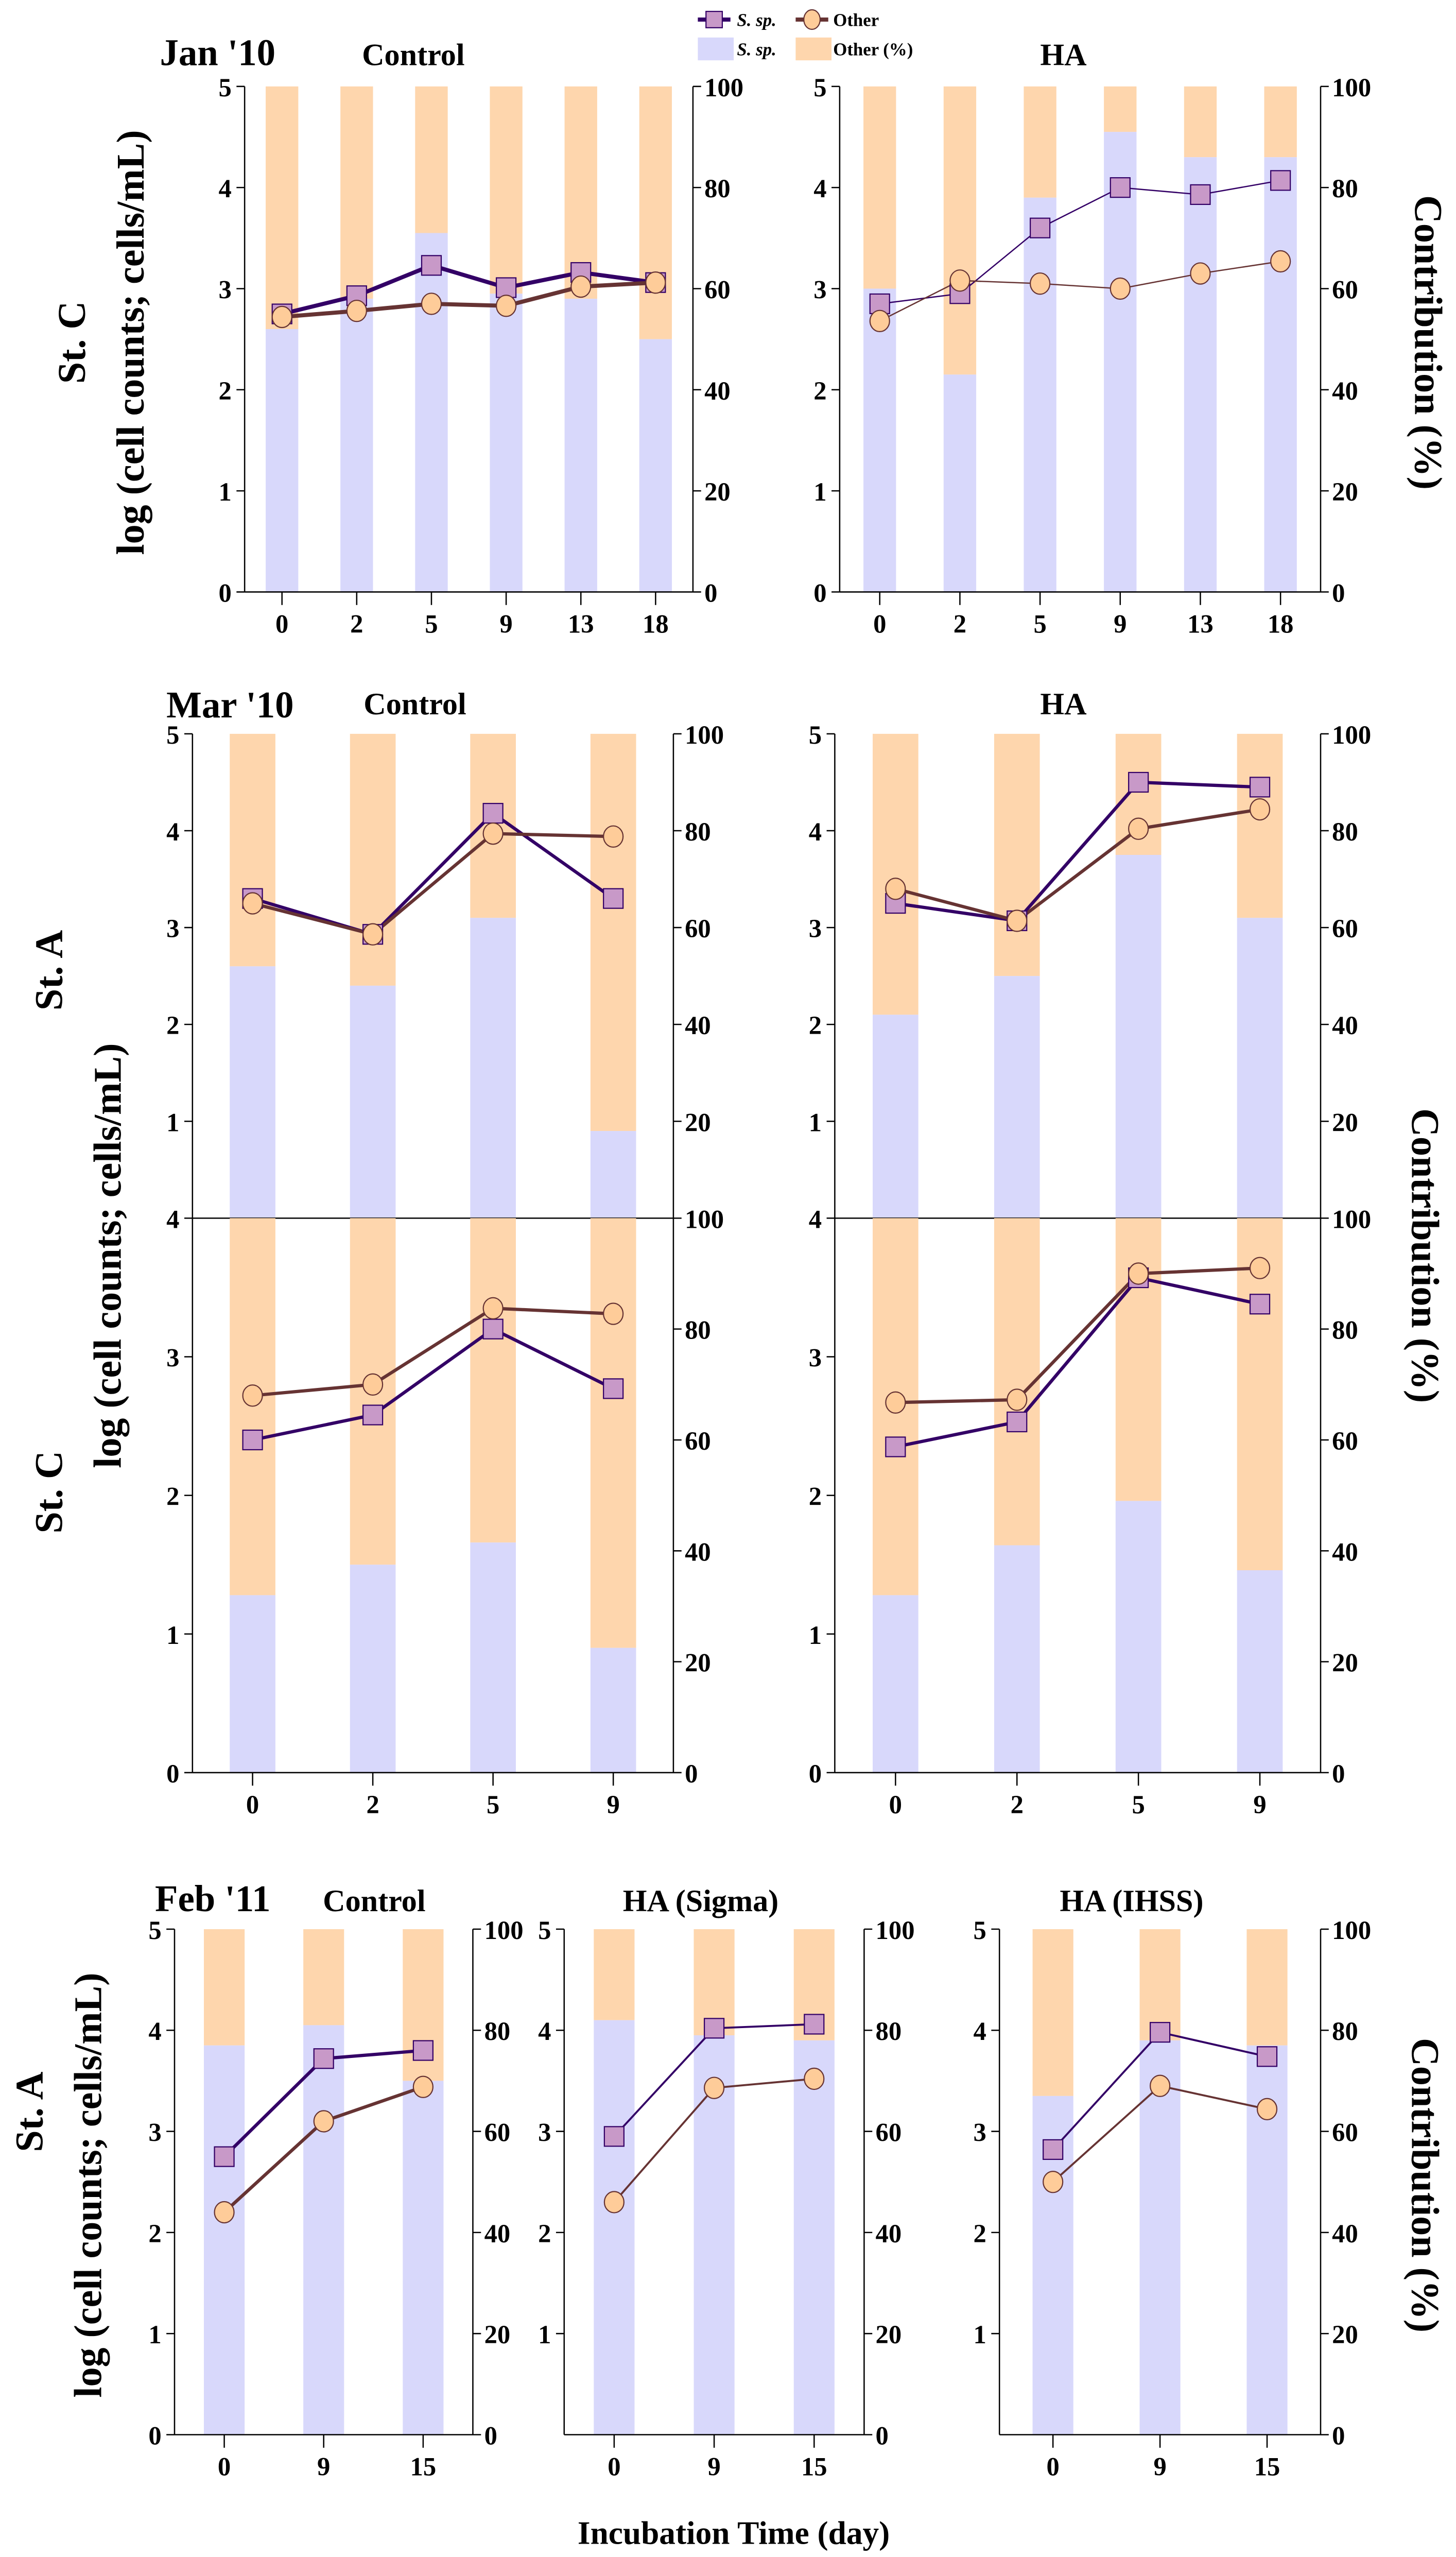 The height and width of the screenshot is (2557, 1456). Describe the element at coordinates (726, 2199) in the screenshot. I see `panel-feb-sigma: 1 2 3 4 5 0 20 40 60 80 100 0 9 15` at that location.